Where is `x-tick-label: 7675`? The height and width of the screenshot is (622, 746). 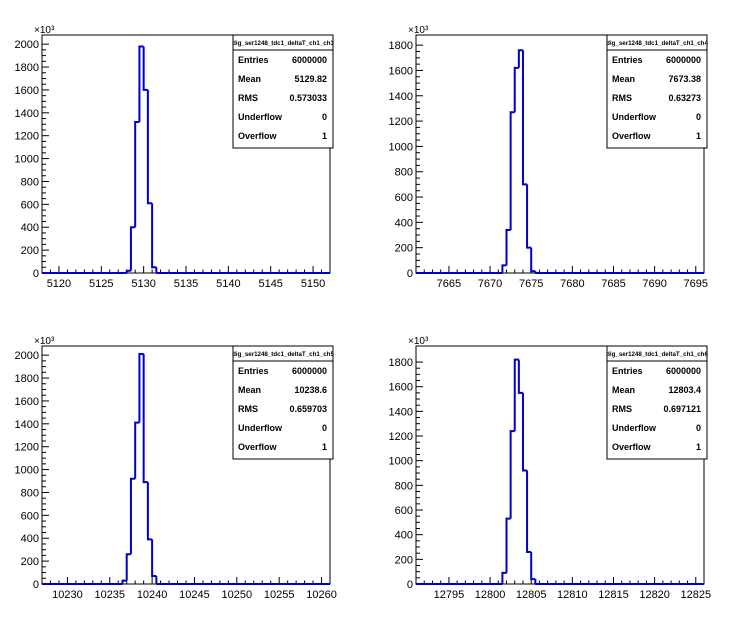
x-tick-label: 7675 is located at coordinates (531, 284).